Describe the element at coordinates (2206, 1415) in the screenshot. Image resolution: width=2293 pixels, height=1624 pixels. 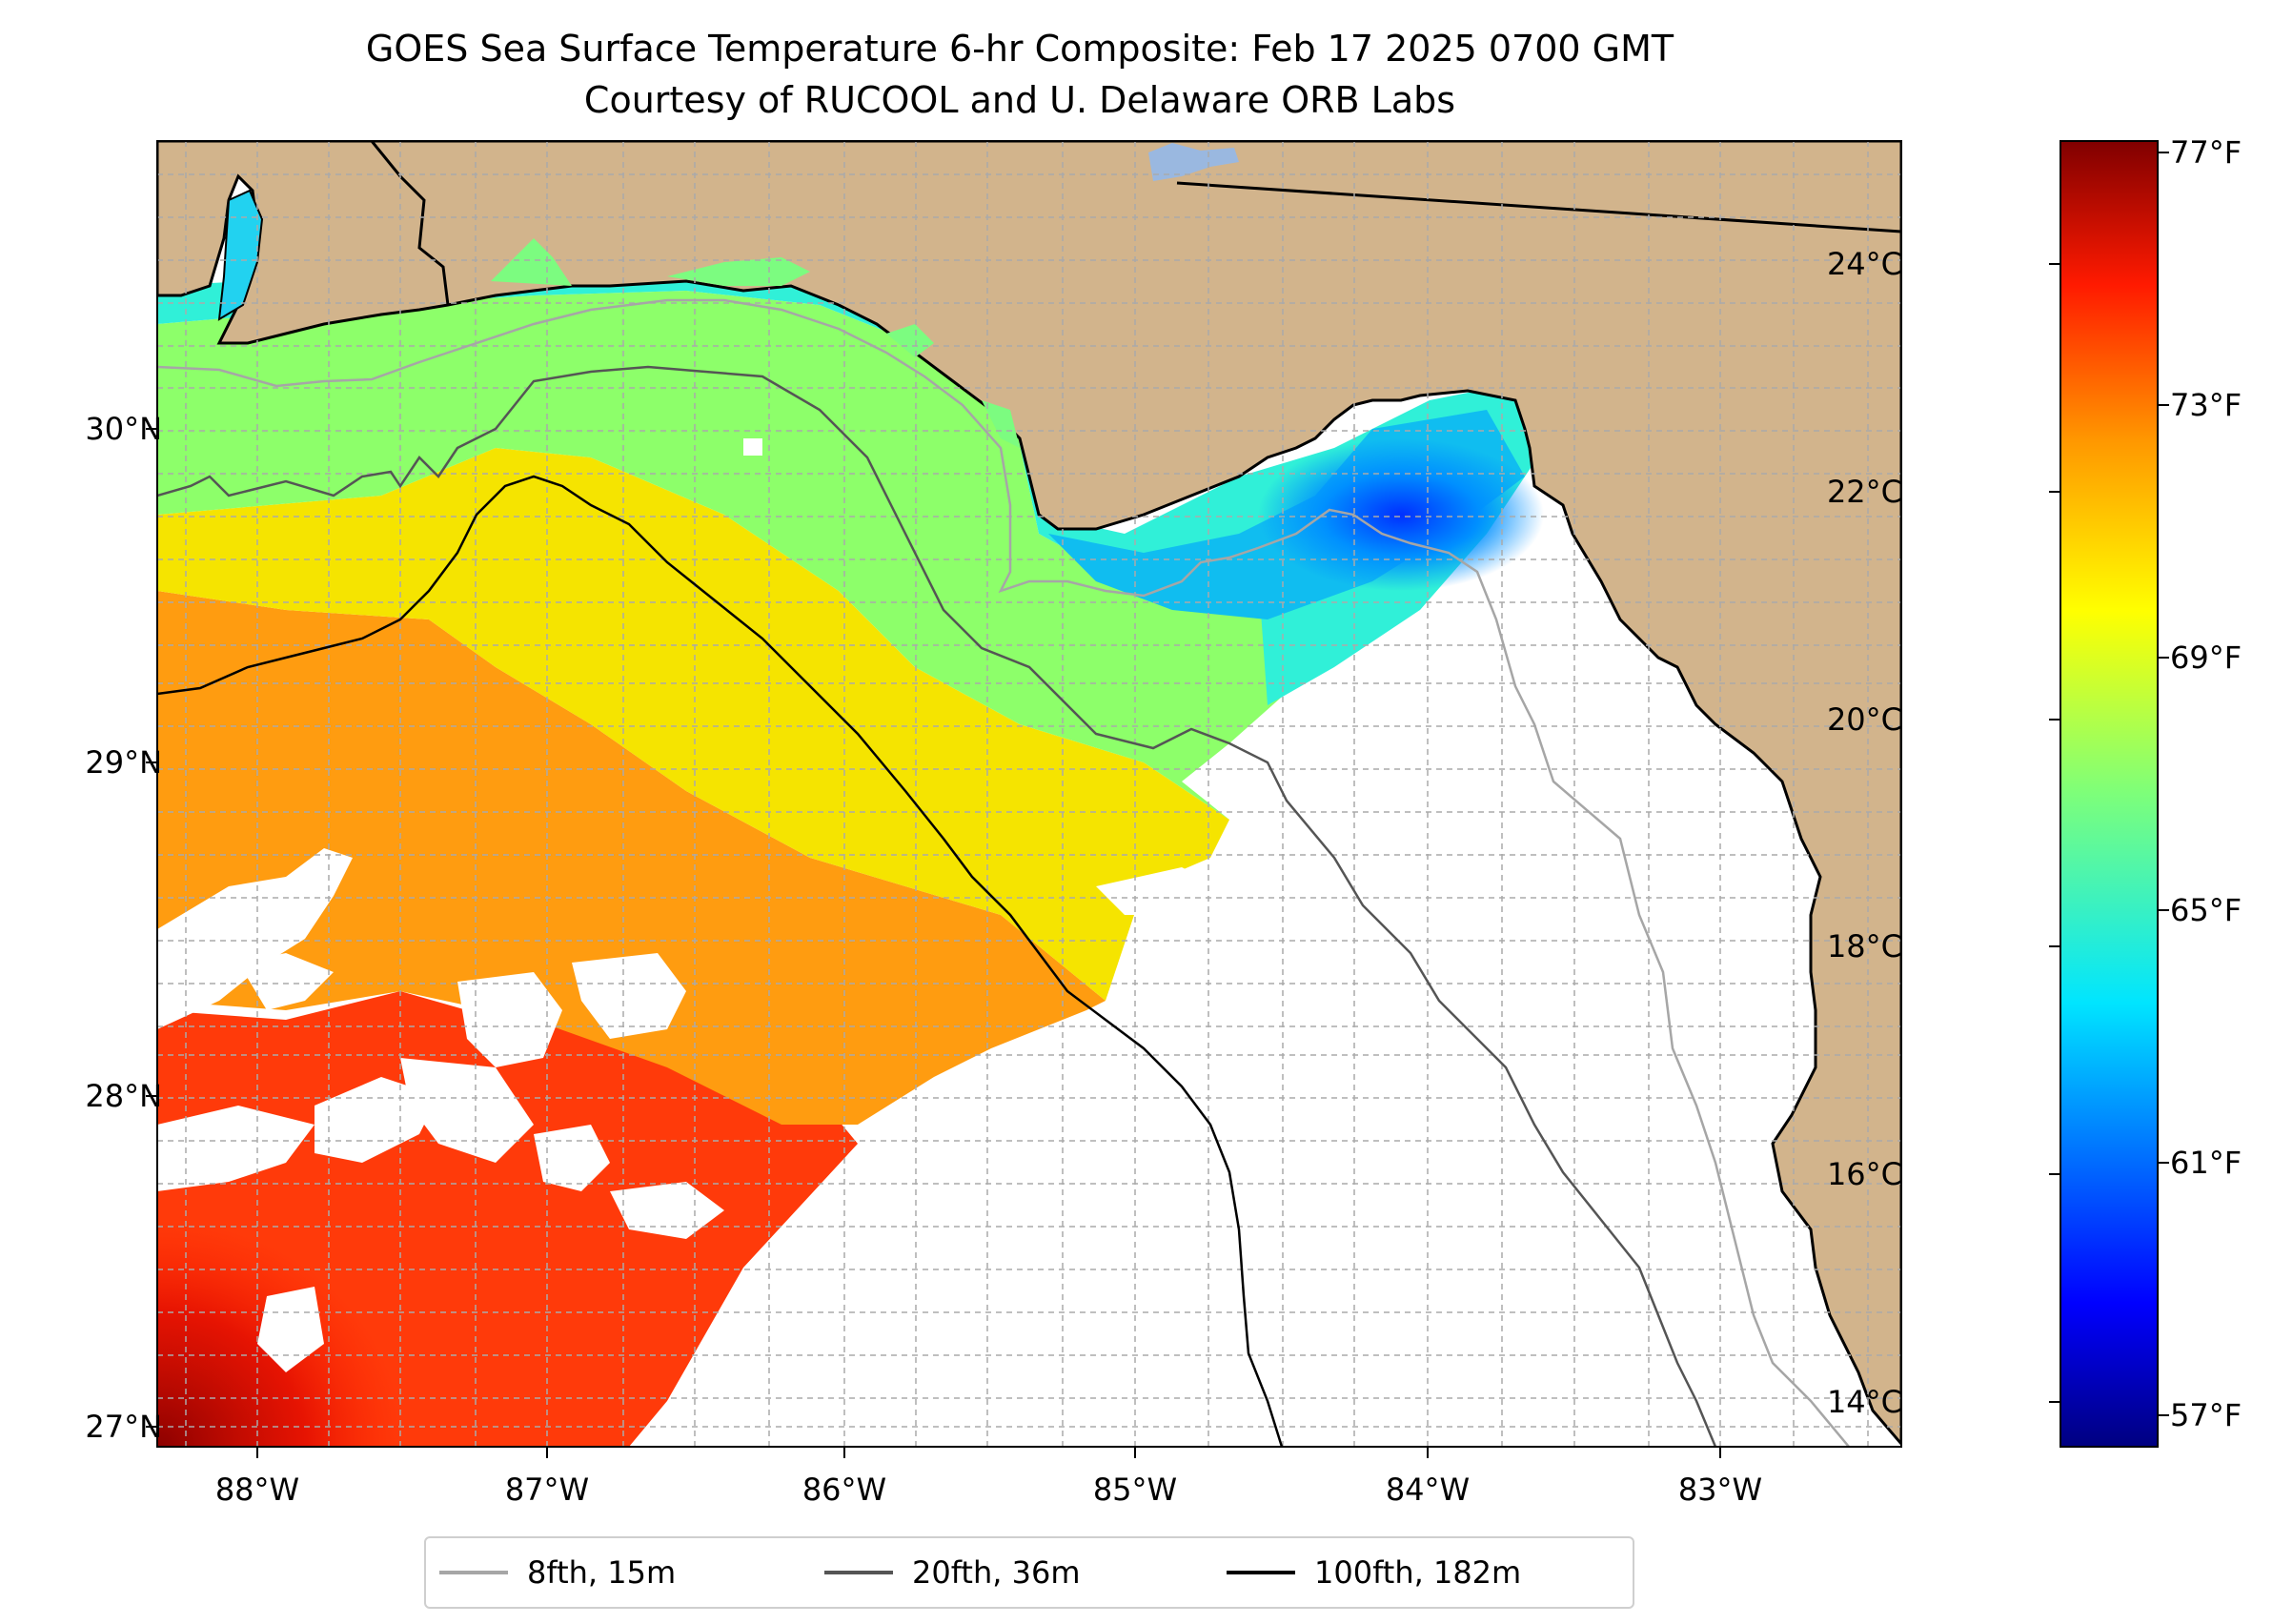
I see `colorbar-fahrenheit-label: 57°F` at that location.